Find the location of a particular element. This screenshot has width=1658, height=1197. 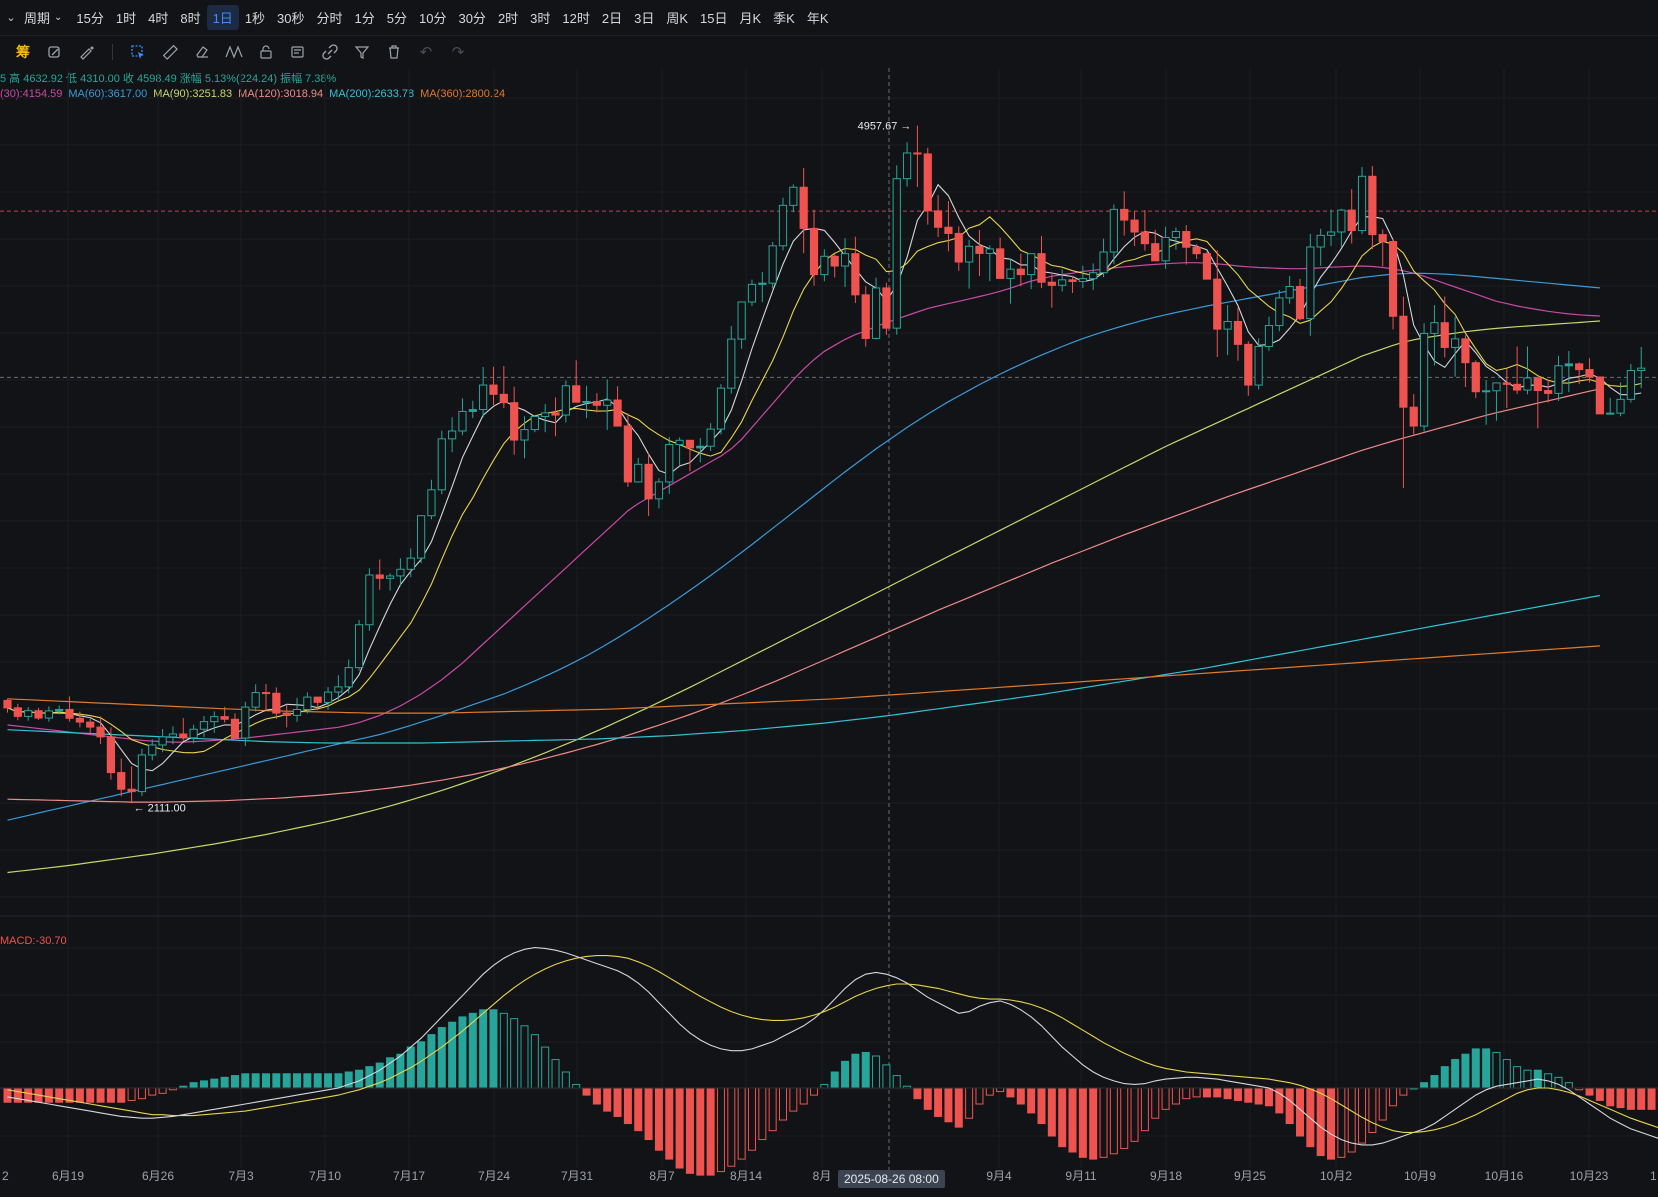

timeframe-9: 5分 is located at coordinates (396, 18).